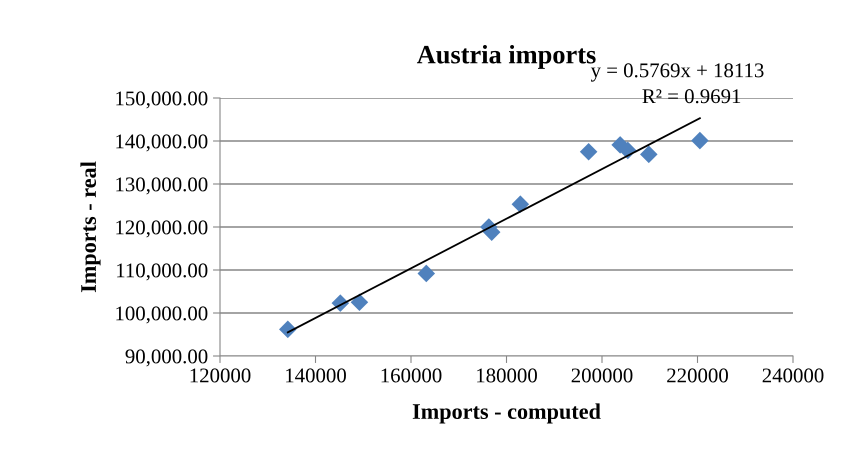 The image size is (849, 467). Describe the element at coordinates (162, 271) in the screenshot. I see `y-tick-label: 110,000.00` at that location.